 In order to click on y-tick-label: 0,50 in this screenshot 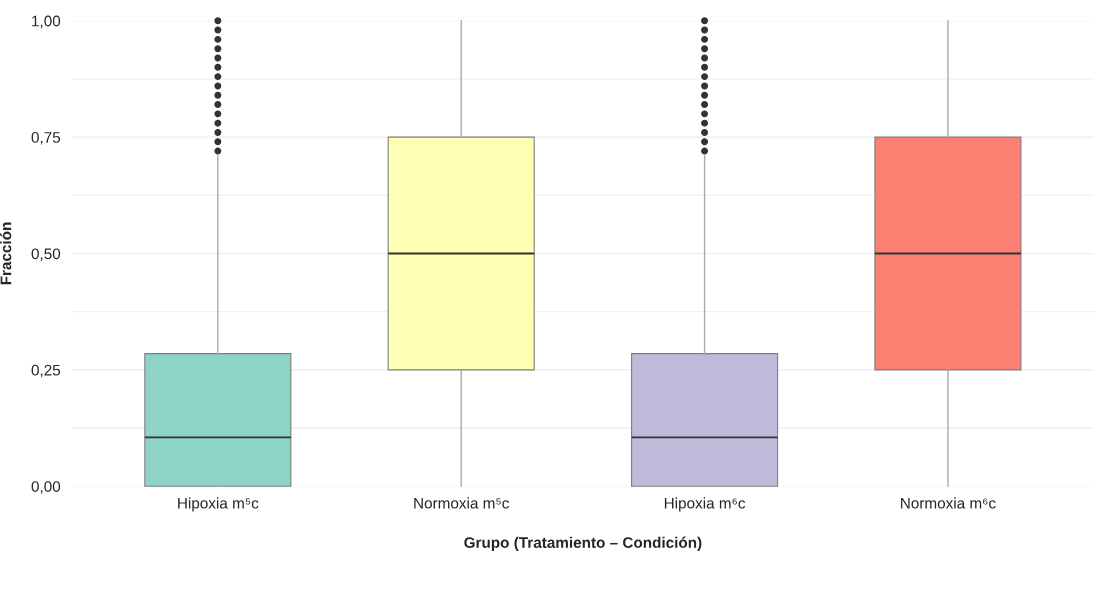, I will do `click(46, 254)`.